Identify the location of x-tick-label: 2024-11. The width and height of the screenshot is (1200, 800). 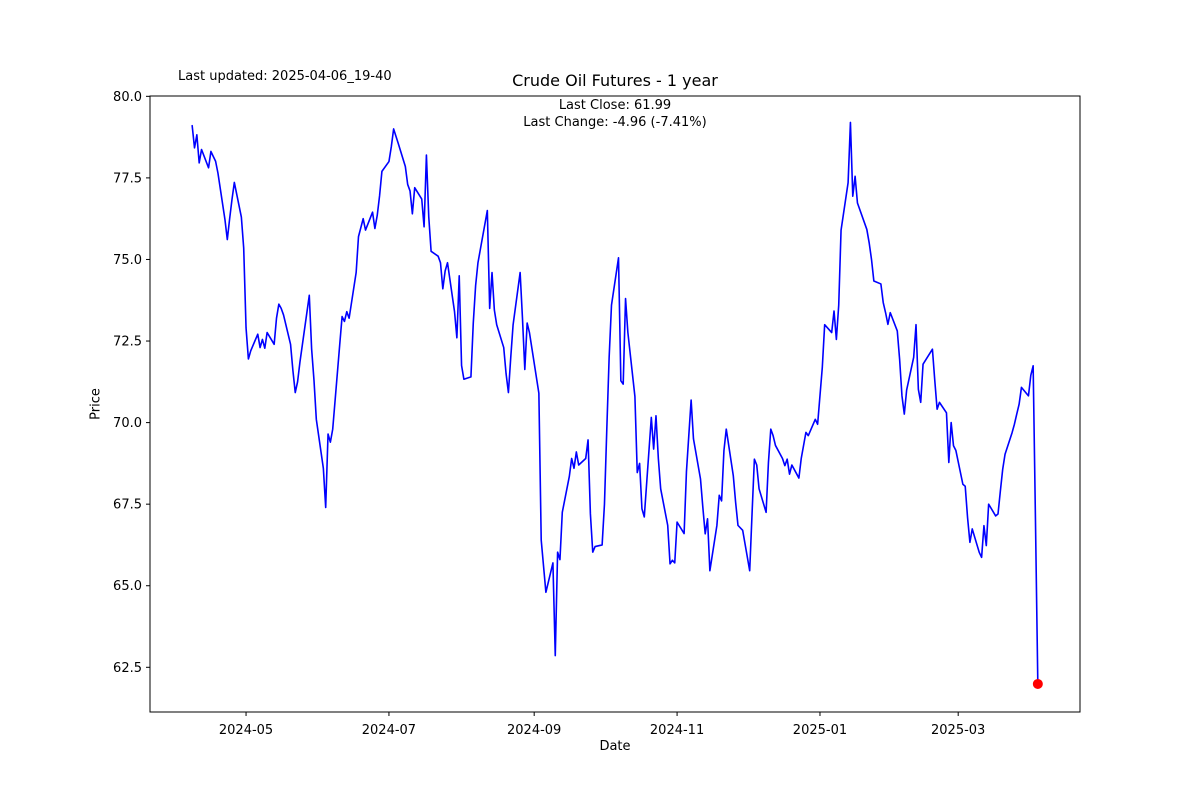
(677, 730).